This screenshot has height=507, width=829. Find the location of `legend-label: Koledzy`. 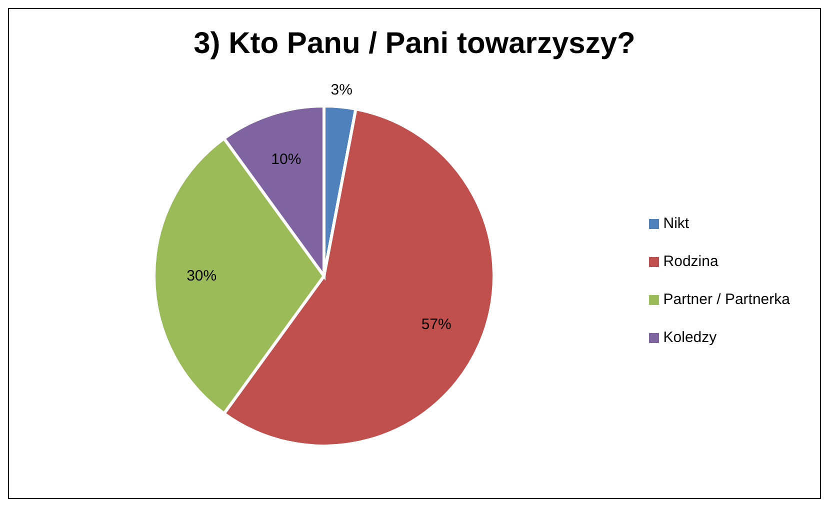

legend-label: Koledzy is located at coordinates (690, 337).